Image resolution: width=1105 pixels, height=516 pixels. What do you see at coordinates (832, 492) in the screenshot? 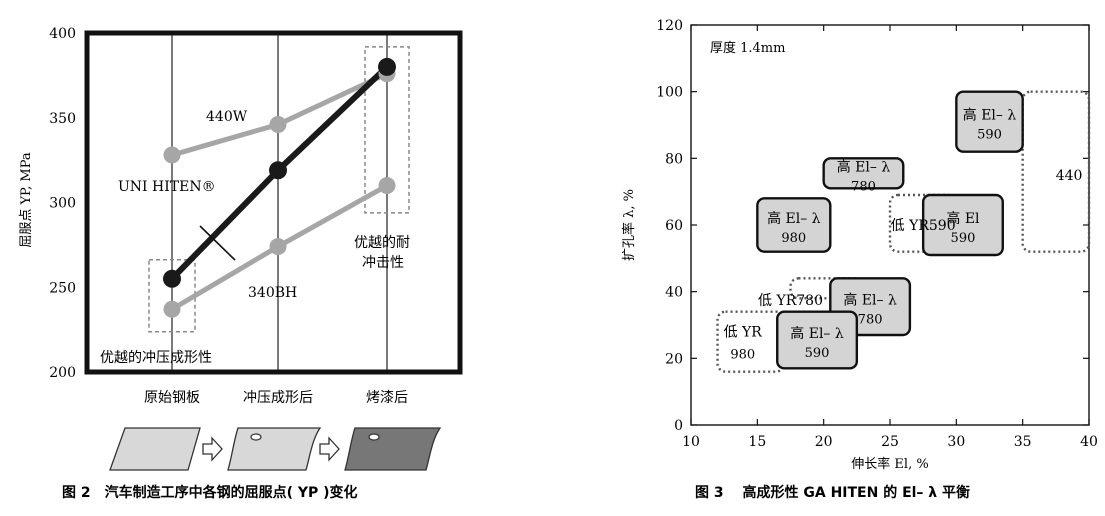
I see `figure-caption-3: 图 3 高成形性 GA HITEN 的 El– λ 平衡` at bounding box center [832, 492].